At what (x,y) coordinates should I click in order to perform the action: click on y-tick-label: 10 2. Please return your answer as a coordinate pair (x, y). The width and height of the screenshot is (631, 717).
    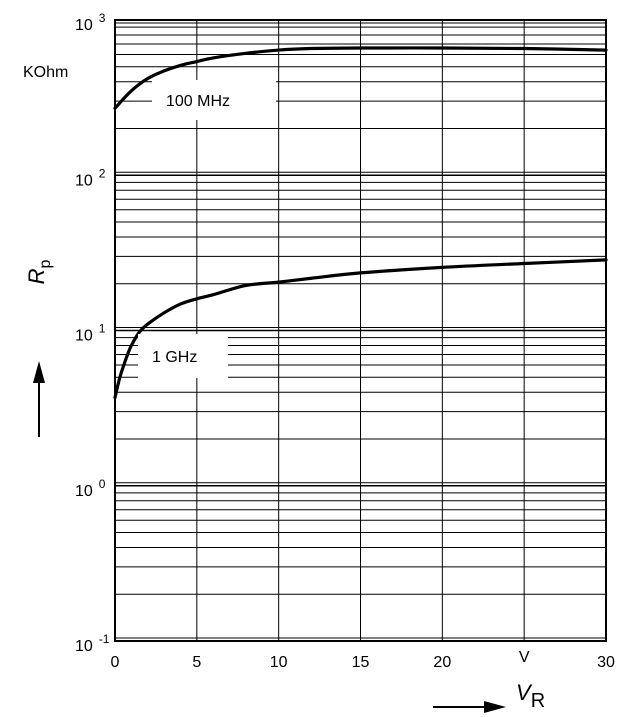
    Looking at the image, I should click on (90, 177).